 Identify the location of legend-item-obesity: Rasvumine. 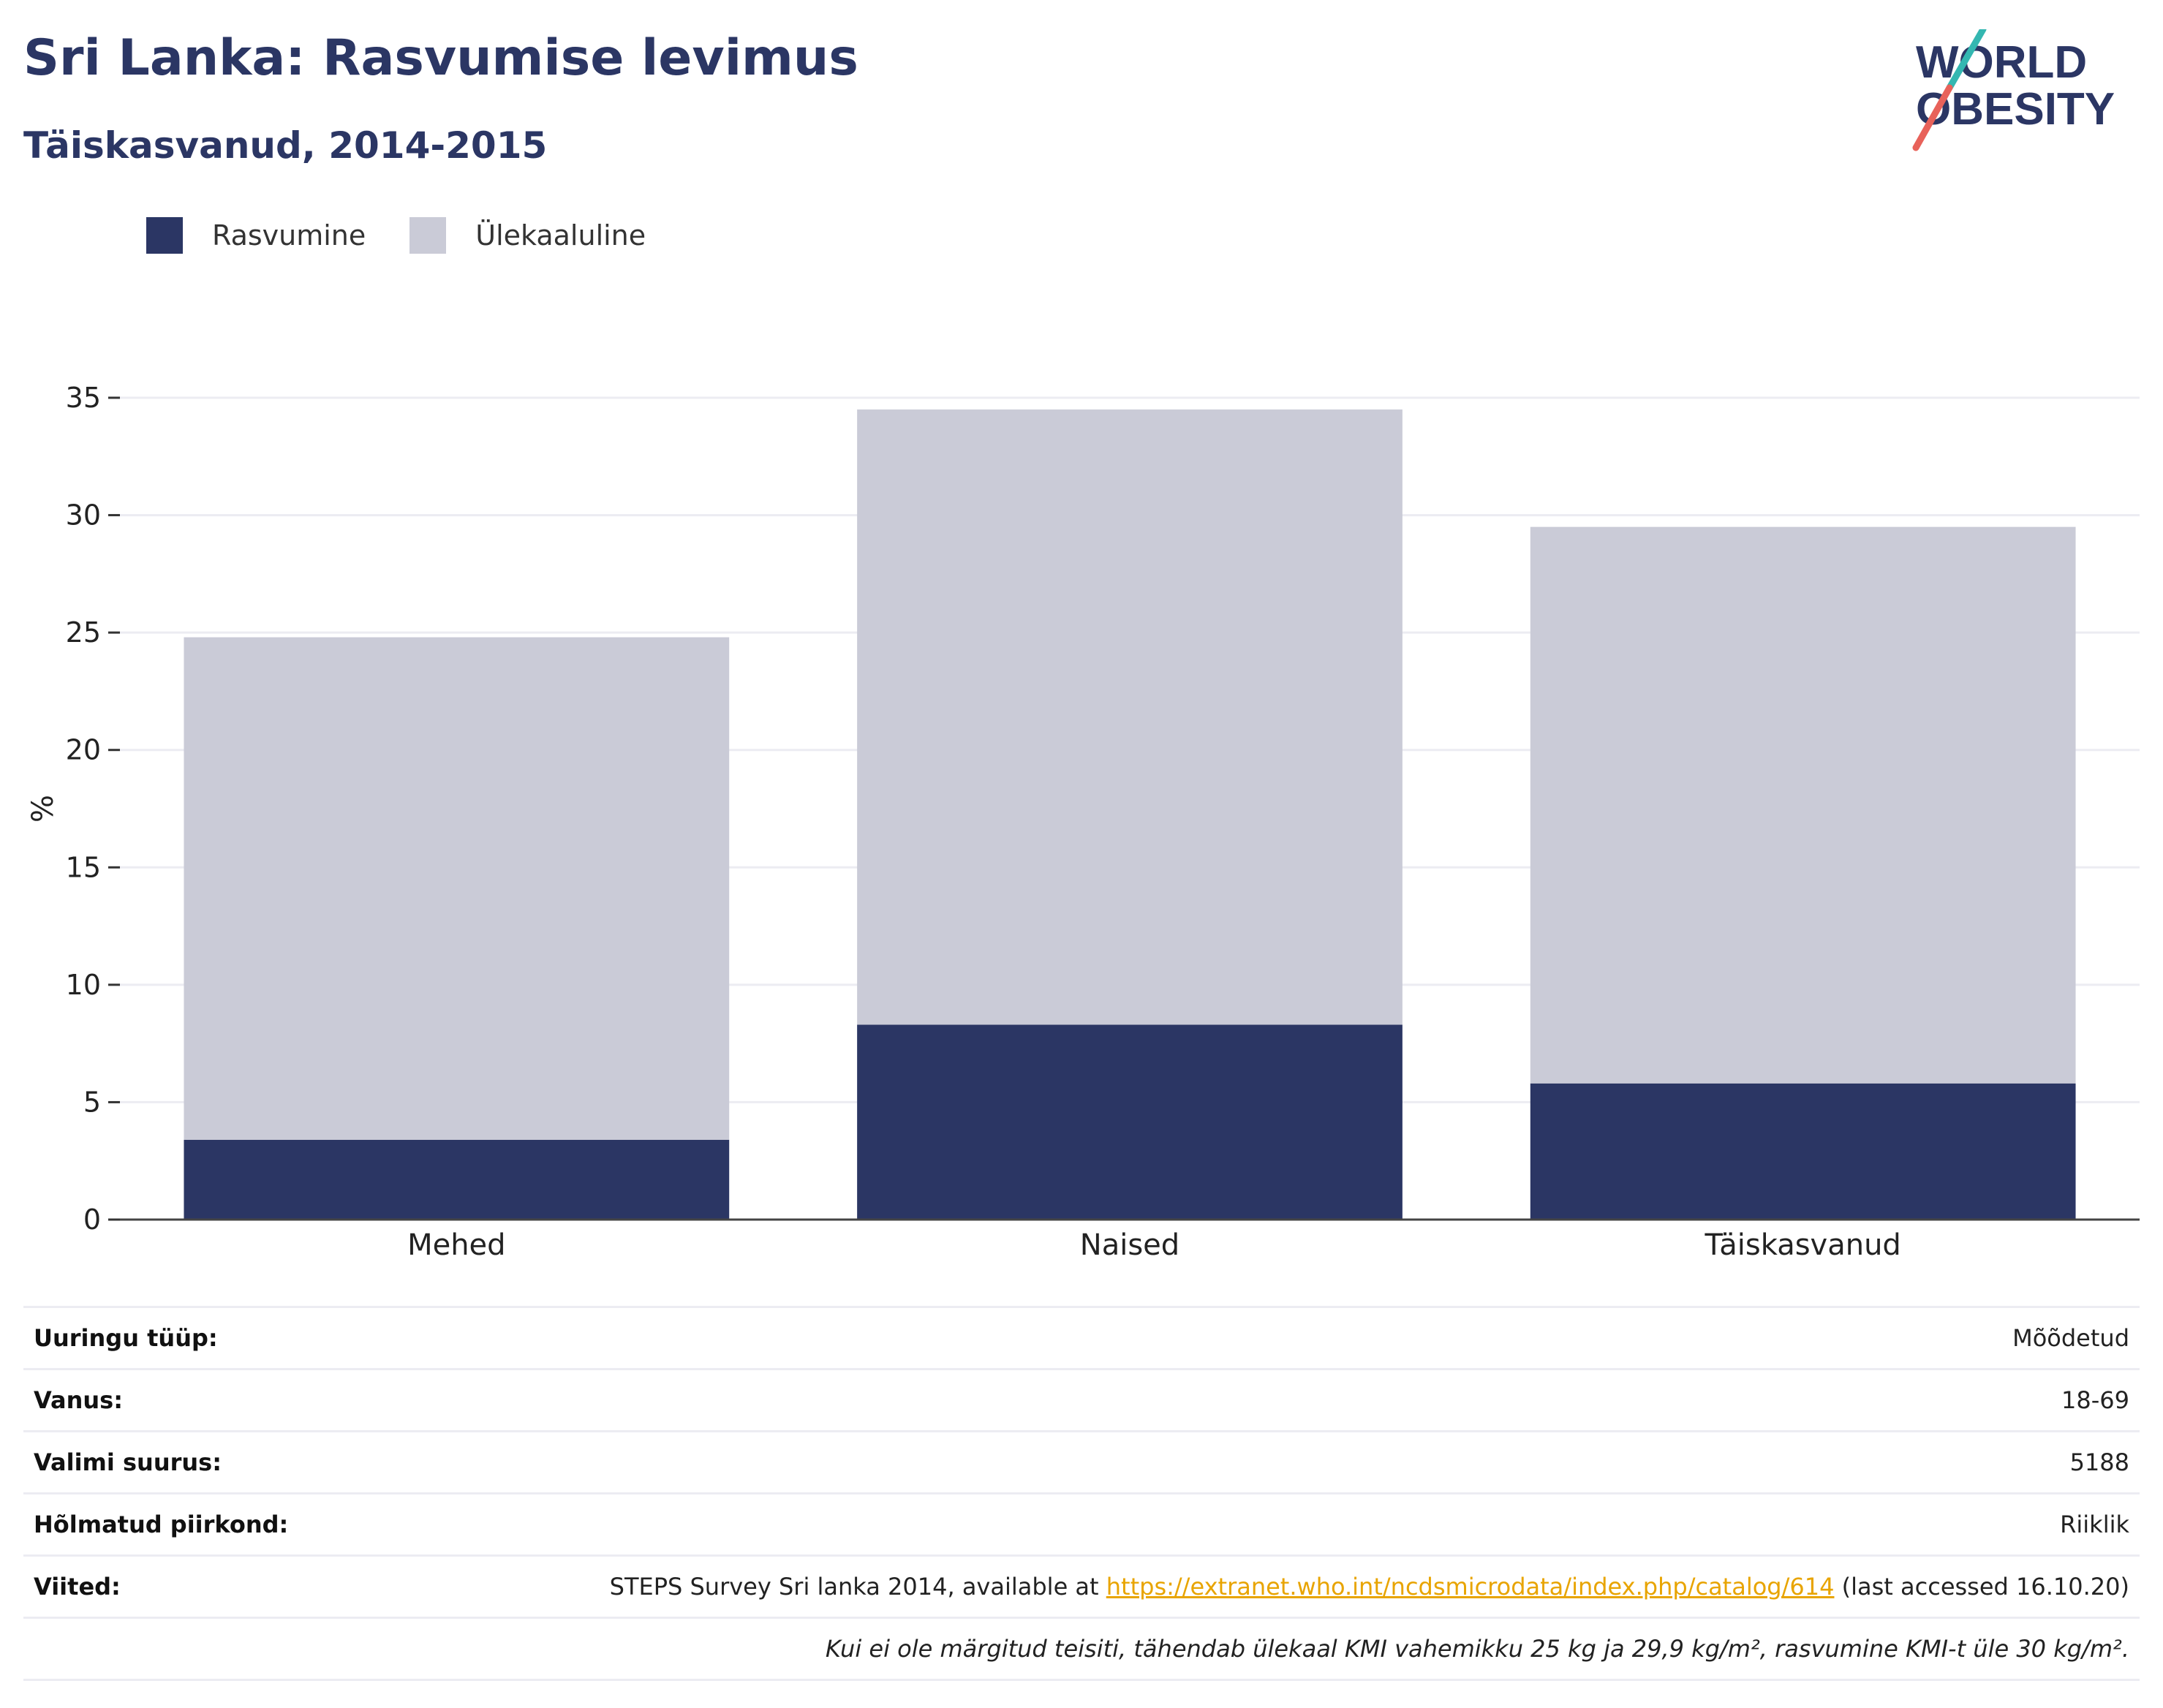
(256, 235).